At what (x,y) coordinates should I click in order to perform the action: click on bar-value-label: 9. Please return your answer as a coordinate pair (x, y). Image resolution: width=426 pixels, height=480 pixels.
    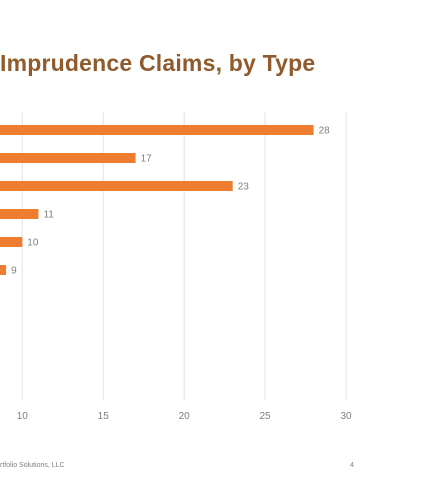
    Looking at the image, I should click on (14, 271).